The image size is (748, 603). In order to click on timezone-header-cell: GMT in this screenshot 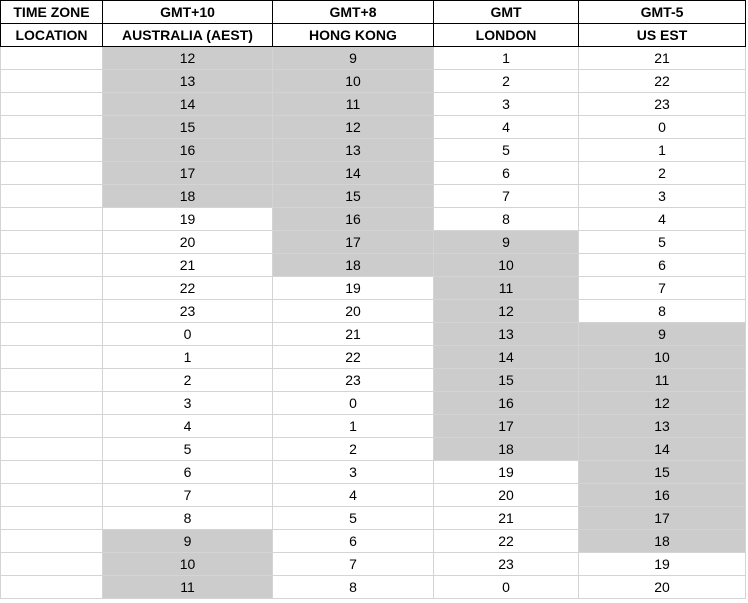, I will do `click(506, 12)`.